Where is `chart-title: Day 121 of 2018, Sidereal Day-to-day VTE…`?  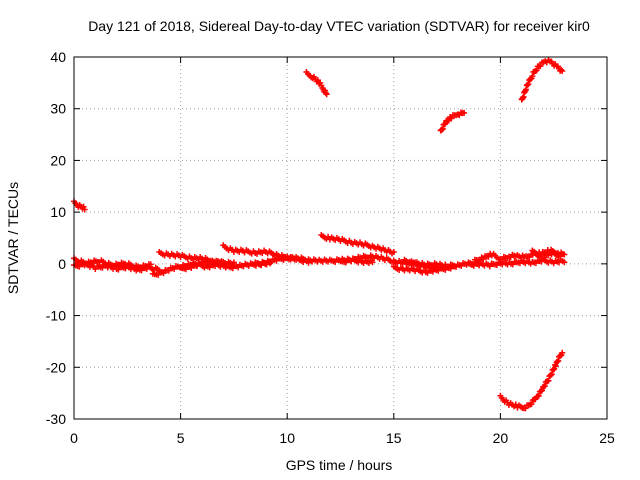 chart-title: Day 121 of 2018, Sidereal Day-to-day VTE… is located at coordinates (339, 26).